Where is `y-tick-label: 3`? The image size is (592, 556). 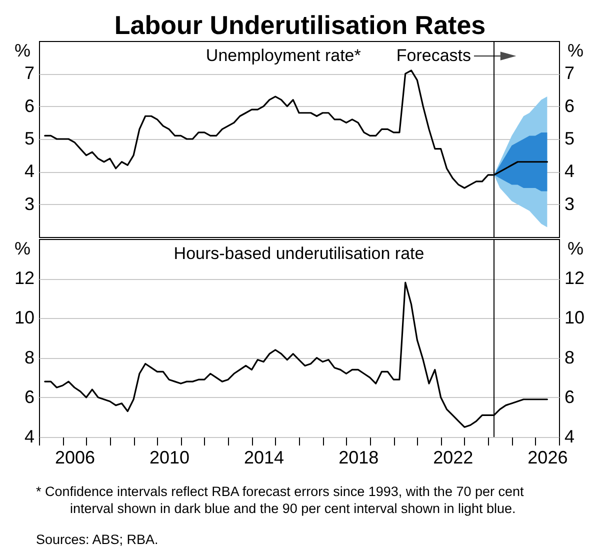
y-tick-label: 3 is located at coordinates (29, 204).